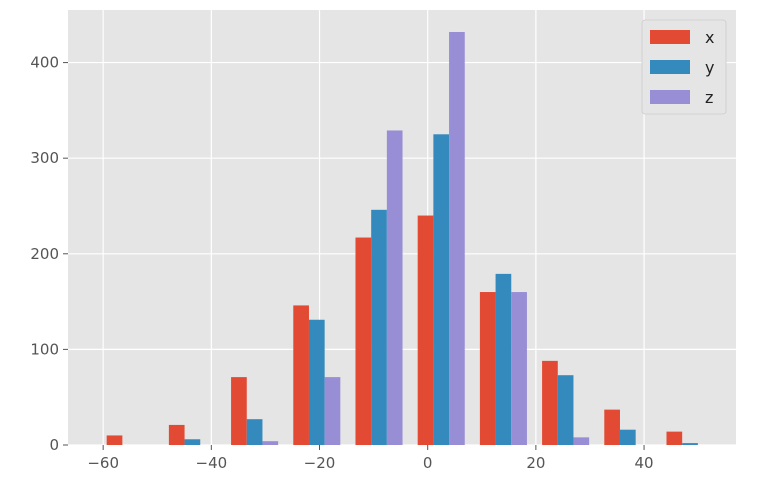 This screenshot has height=484, width=764. What do you see at coordinates (670, 97) in the screenshot?
I see `legend-swatch-z` at bounding box center [670, 97].